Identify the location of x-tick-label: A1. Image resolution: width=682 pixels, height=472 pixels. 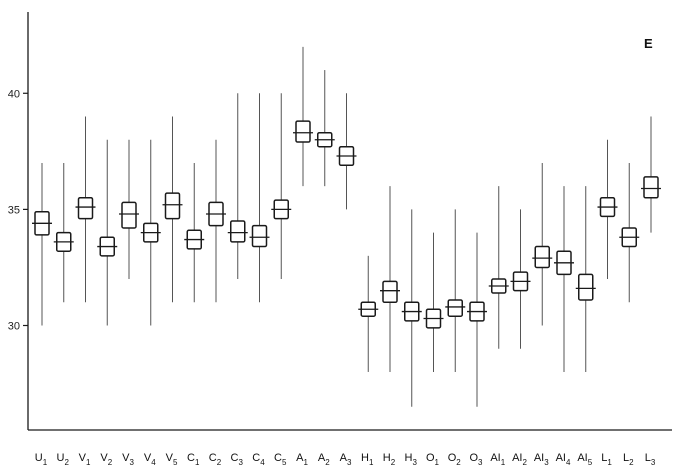
(302, 459).